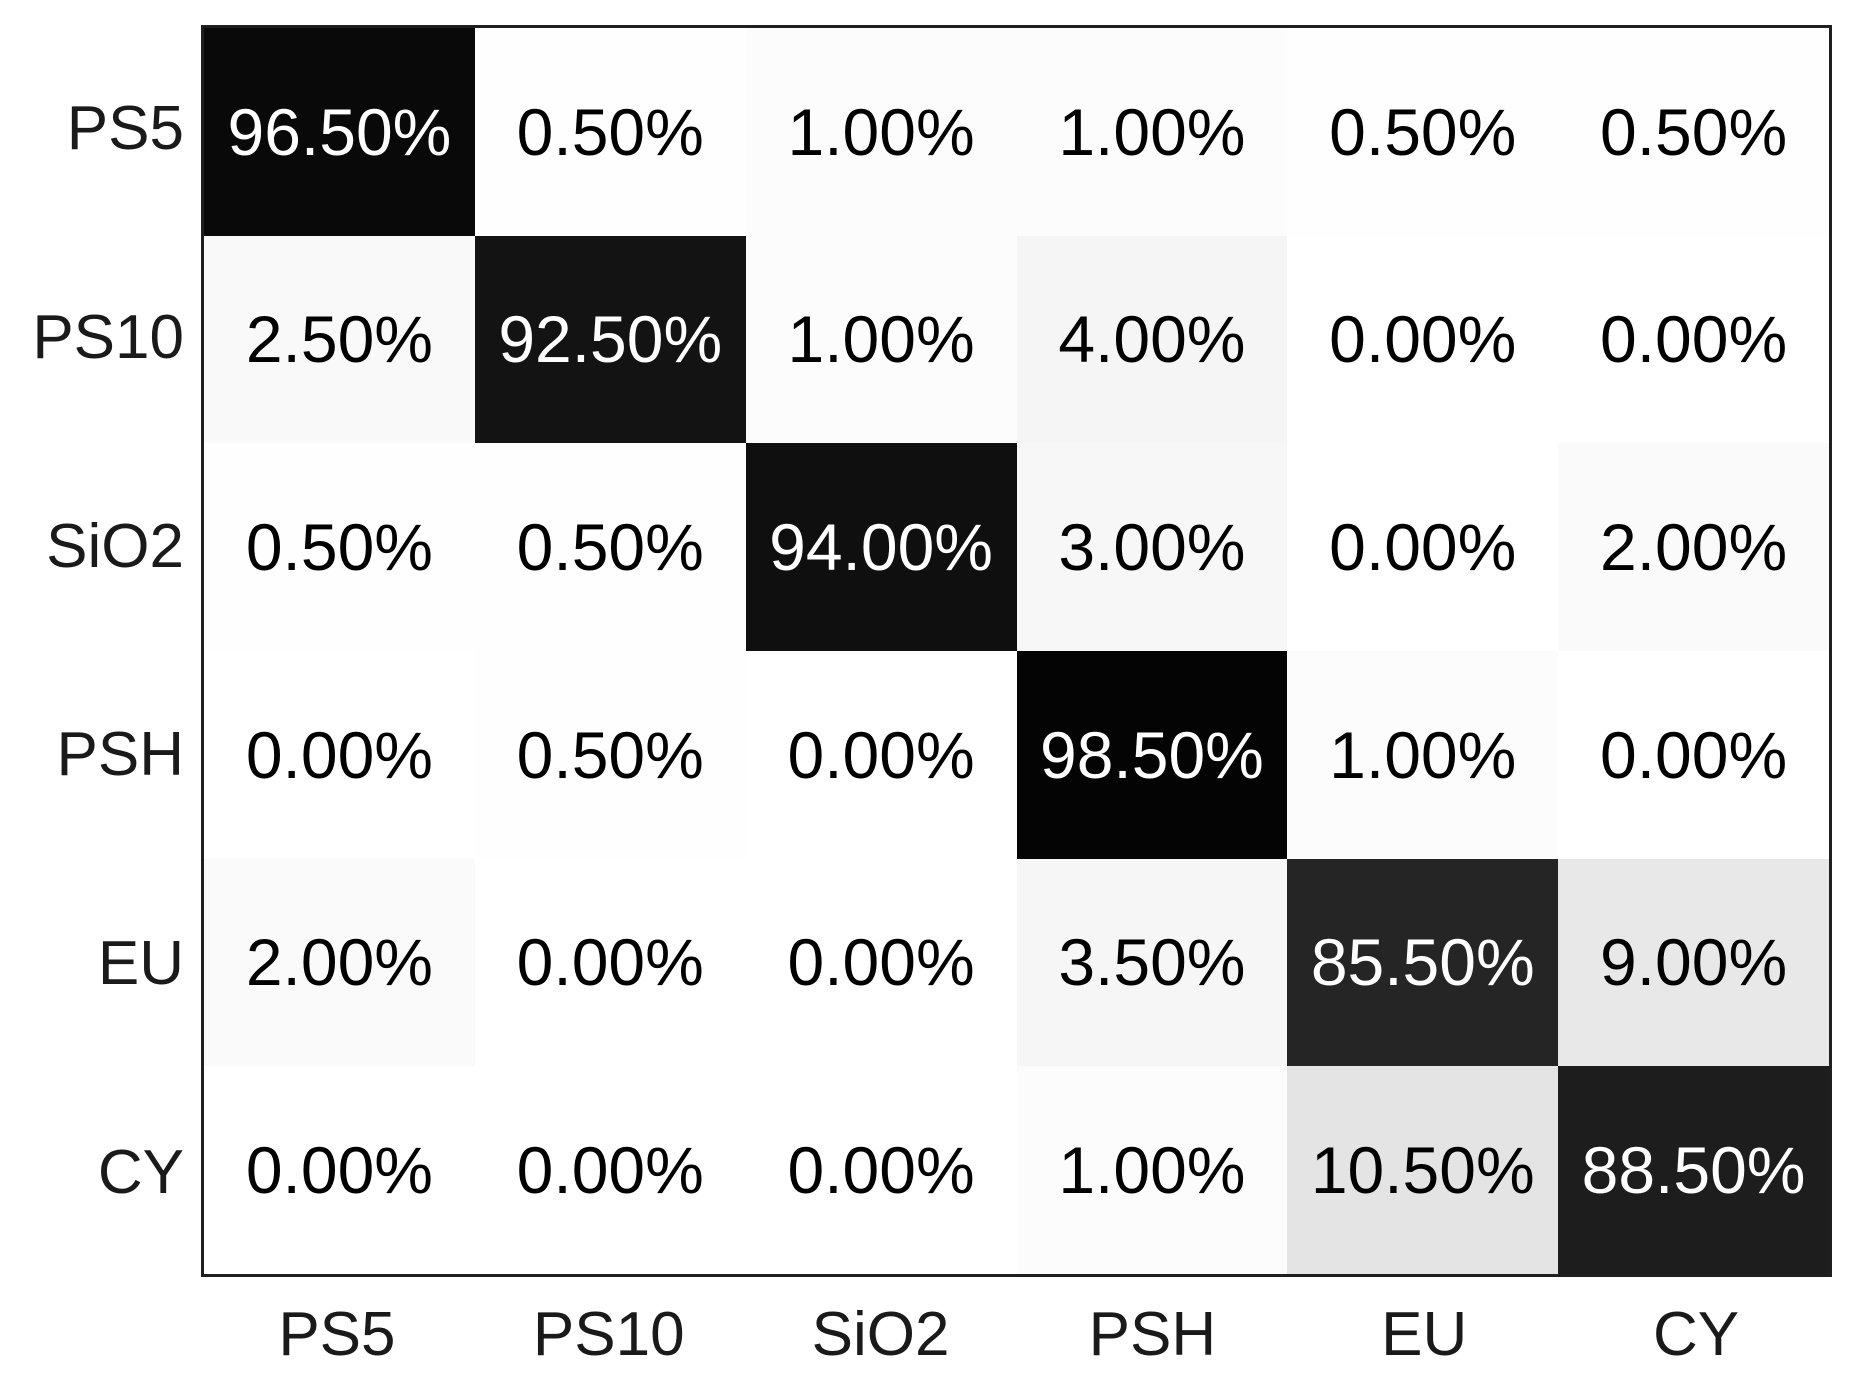 This screenshot has width=1855, height=1393. What do you see at coordinates (120, 755) in the screenshot?
I see `y-axis-label: PSH` at bounding box center [120, 755].